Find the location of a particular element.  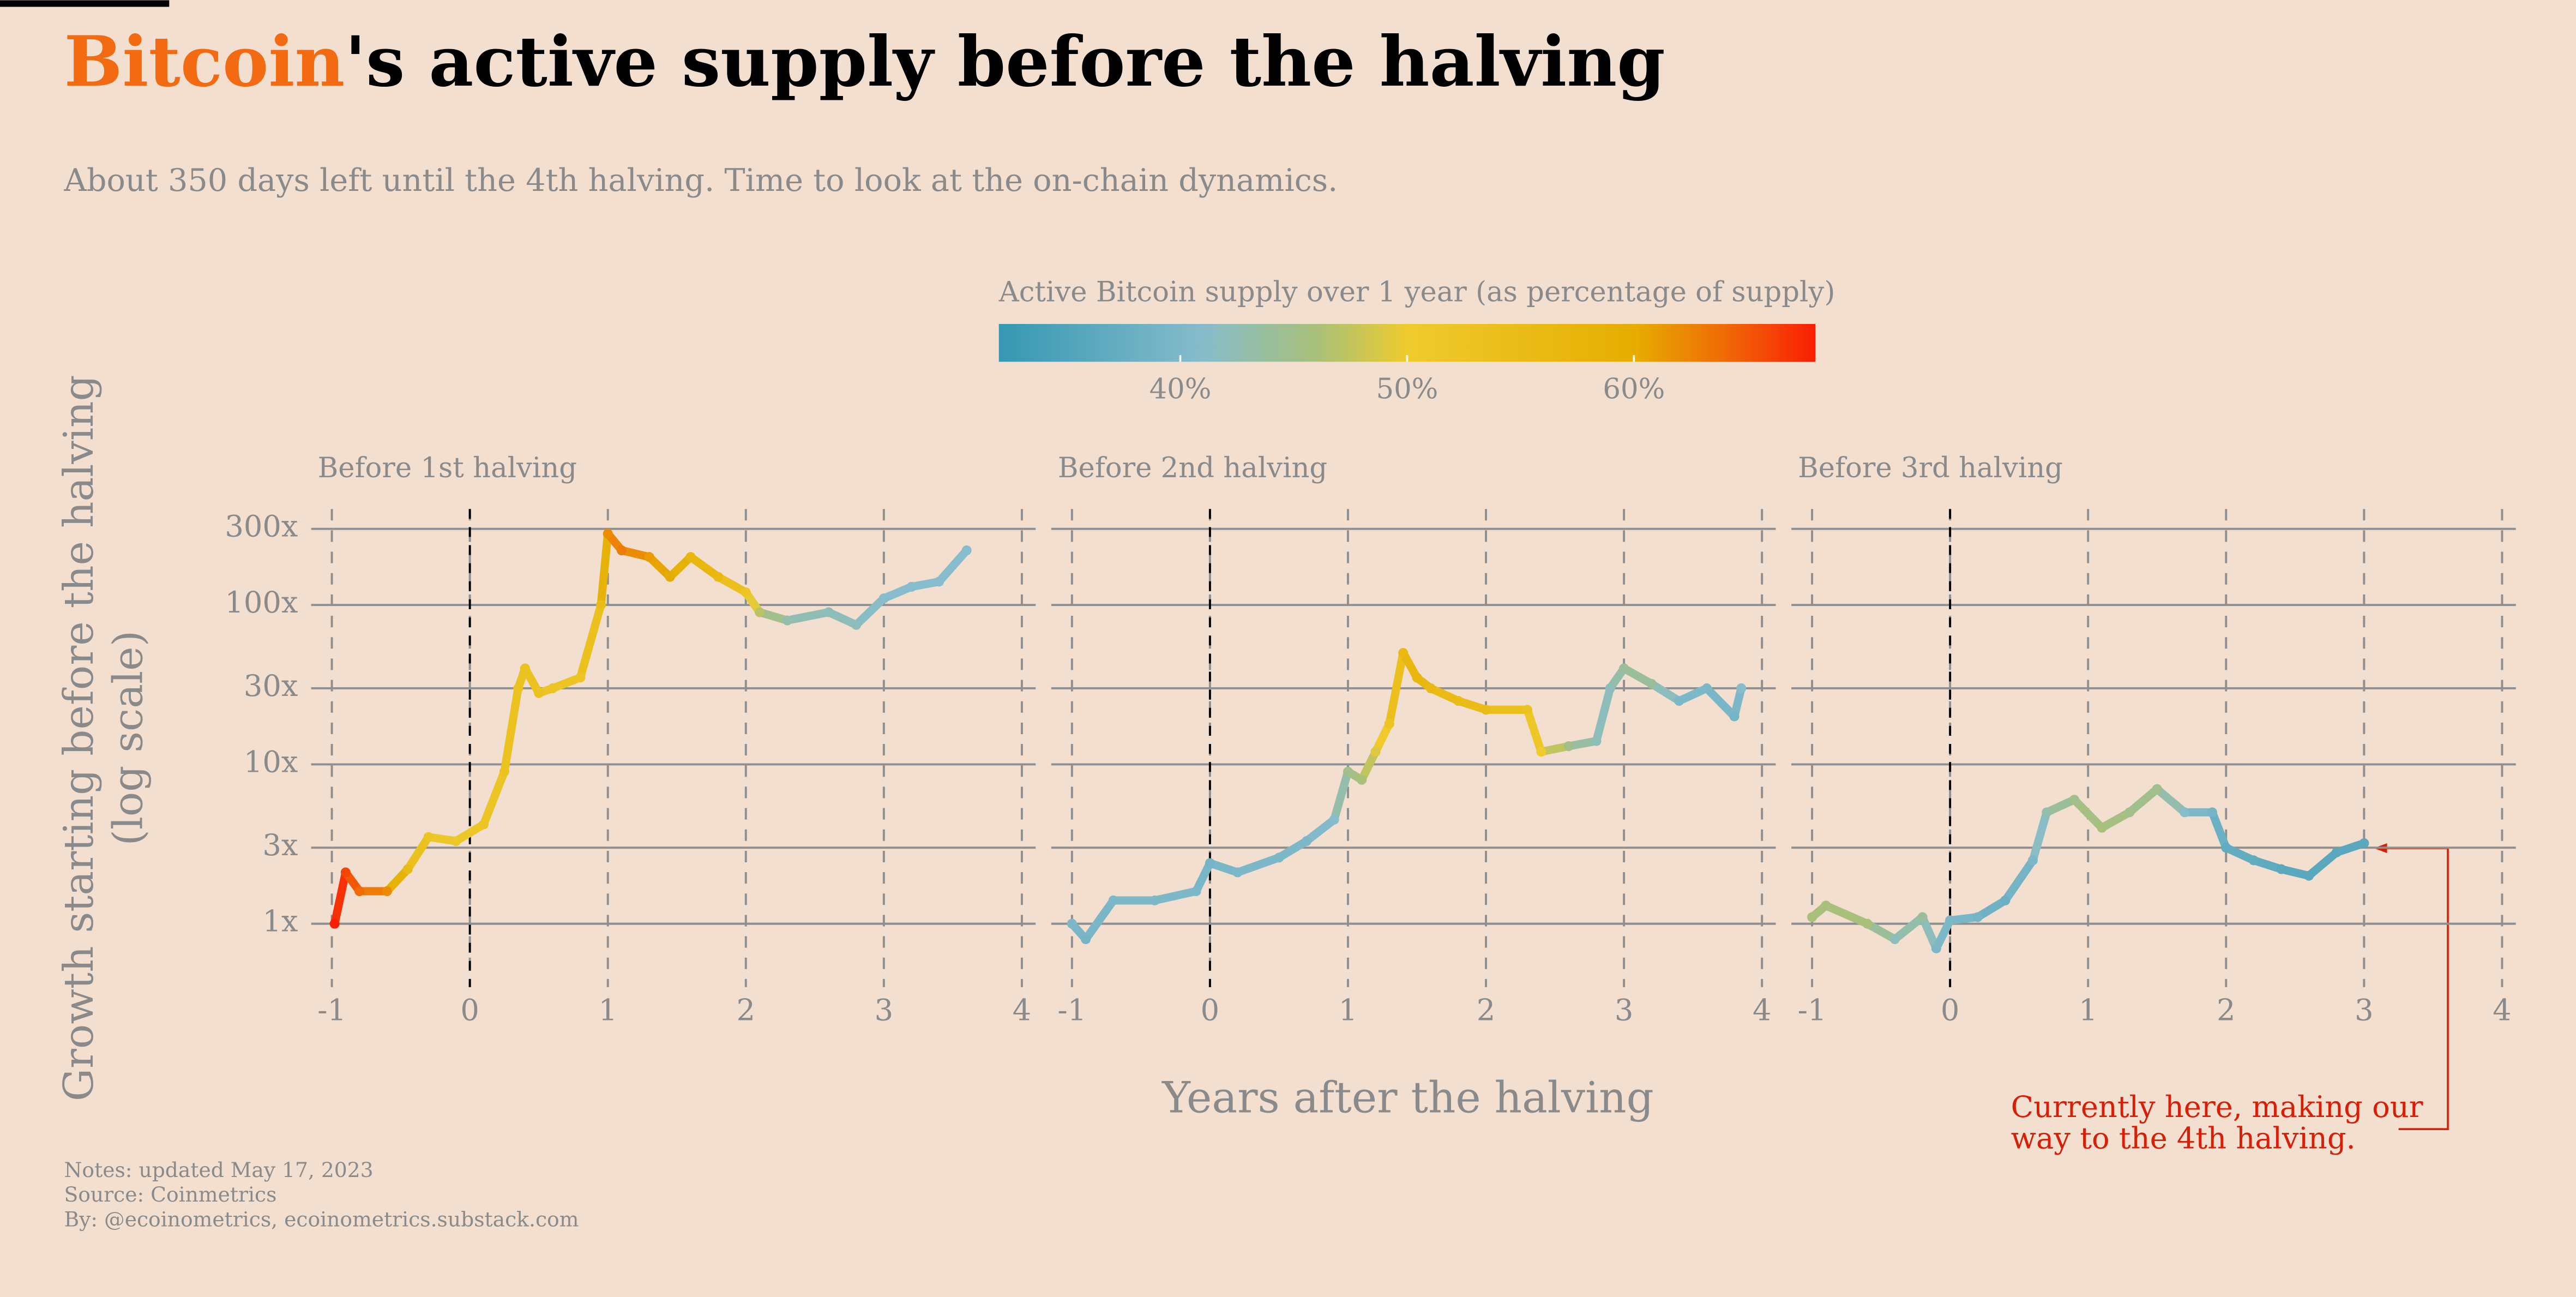

corner-bar is located at coordinates (85, 3).